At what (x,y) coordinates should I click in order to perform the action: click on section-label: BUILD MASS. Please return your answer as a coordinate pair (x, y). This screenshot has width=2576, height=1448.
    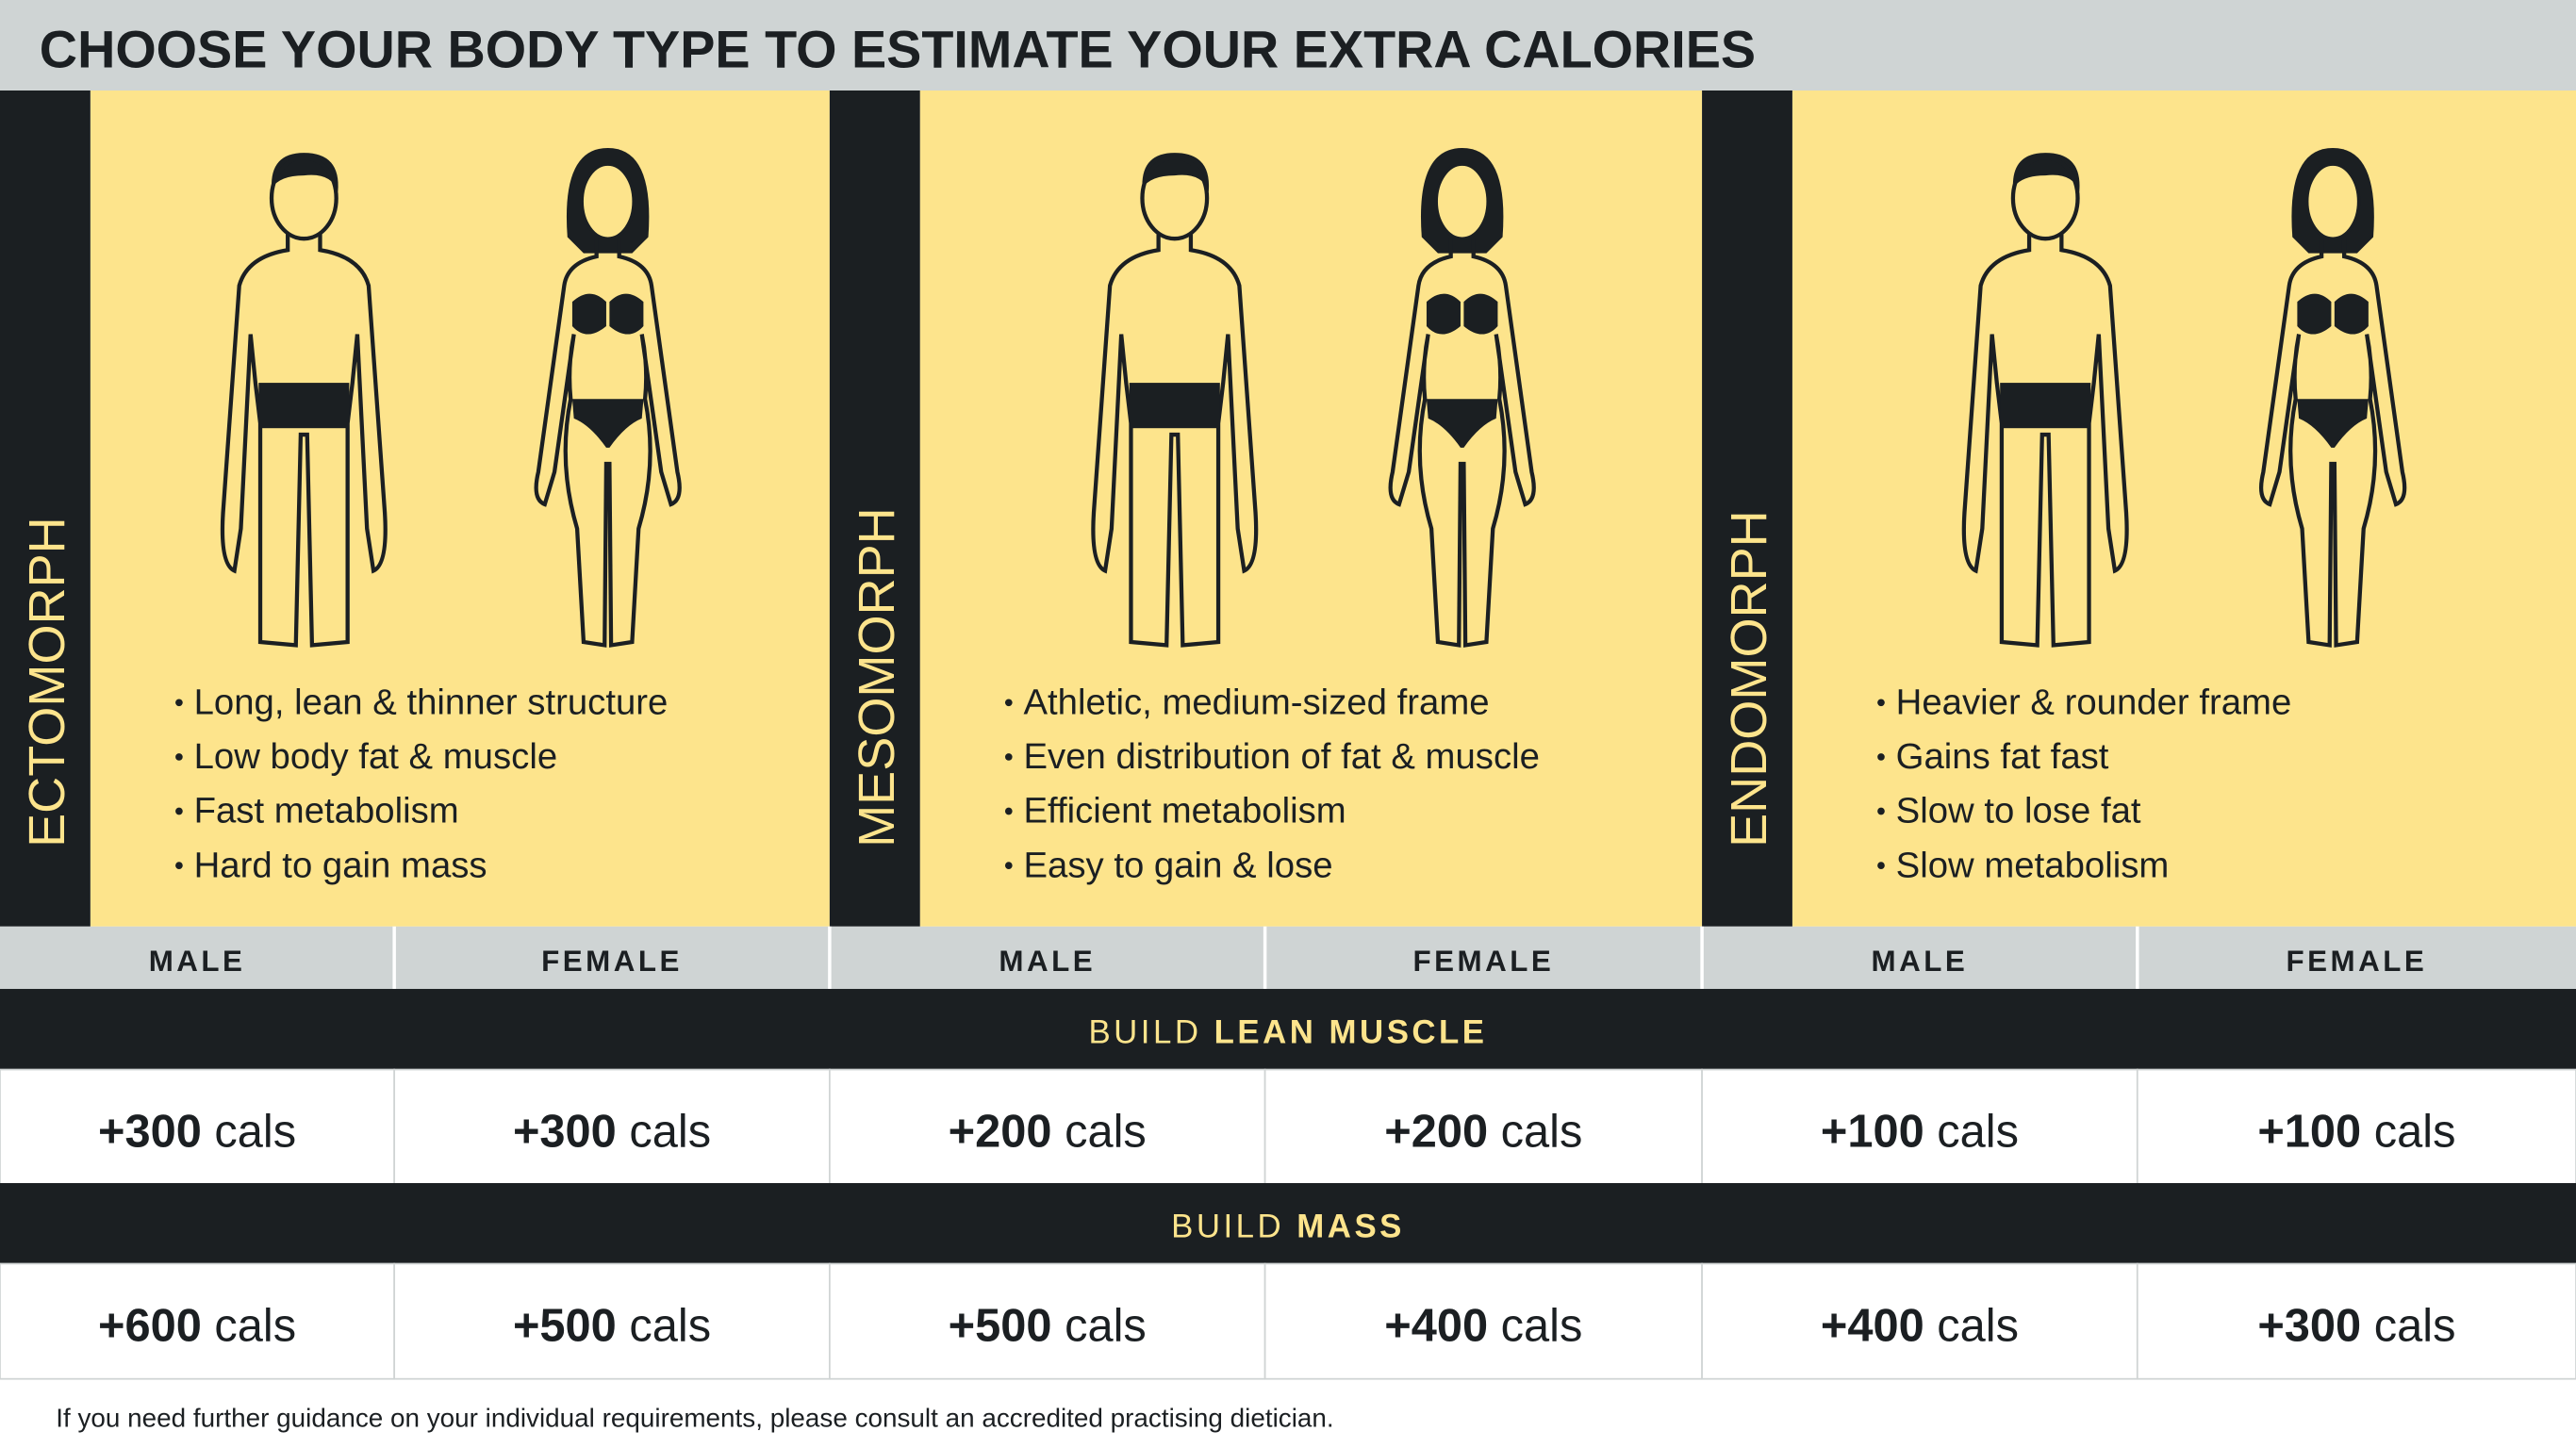
    Looking at the image, I should click on (1288, 1227).